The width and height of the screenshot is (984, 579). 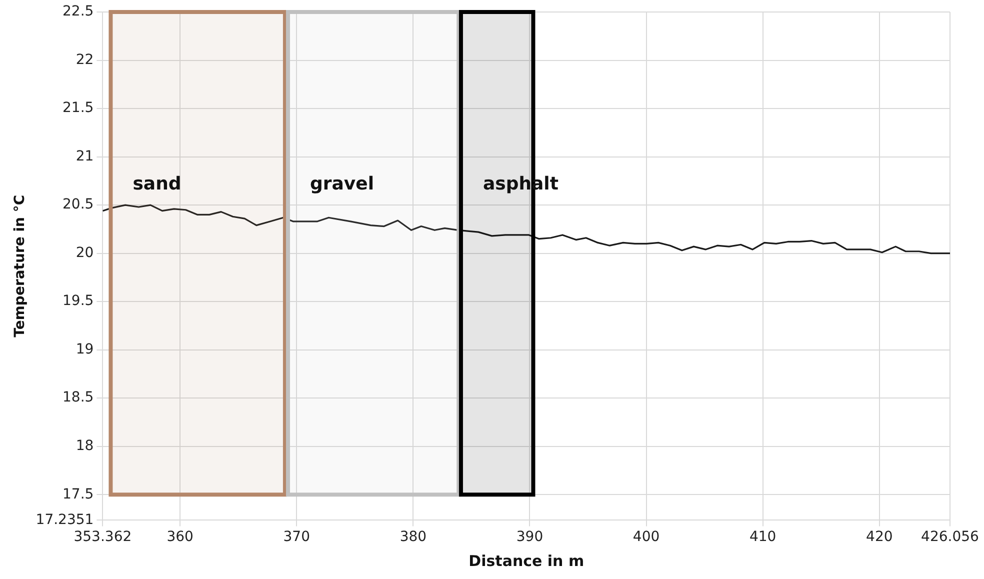 I want to click on y-tick-label: 20, so click(x=85, y=252).